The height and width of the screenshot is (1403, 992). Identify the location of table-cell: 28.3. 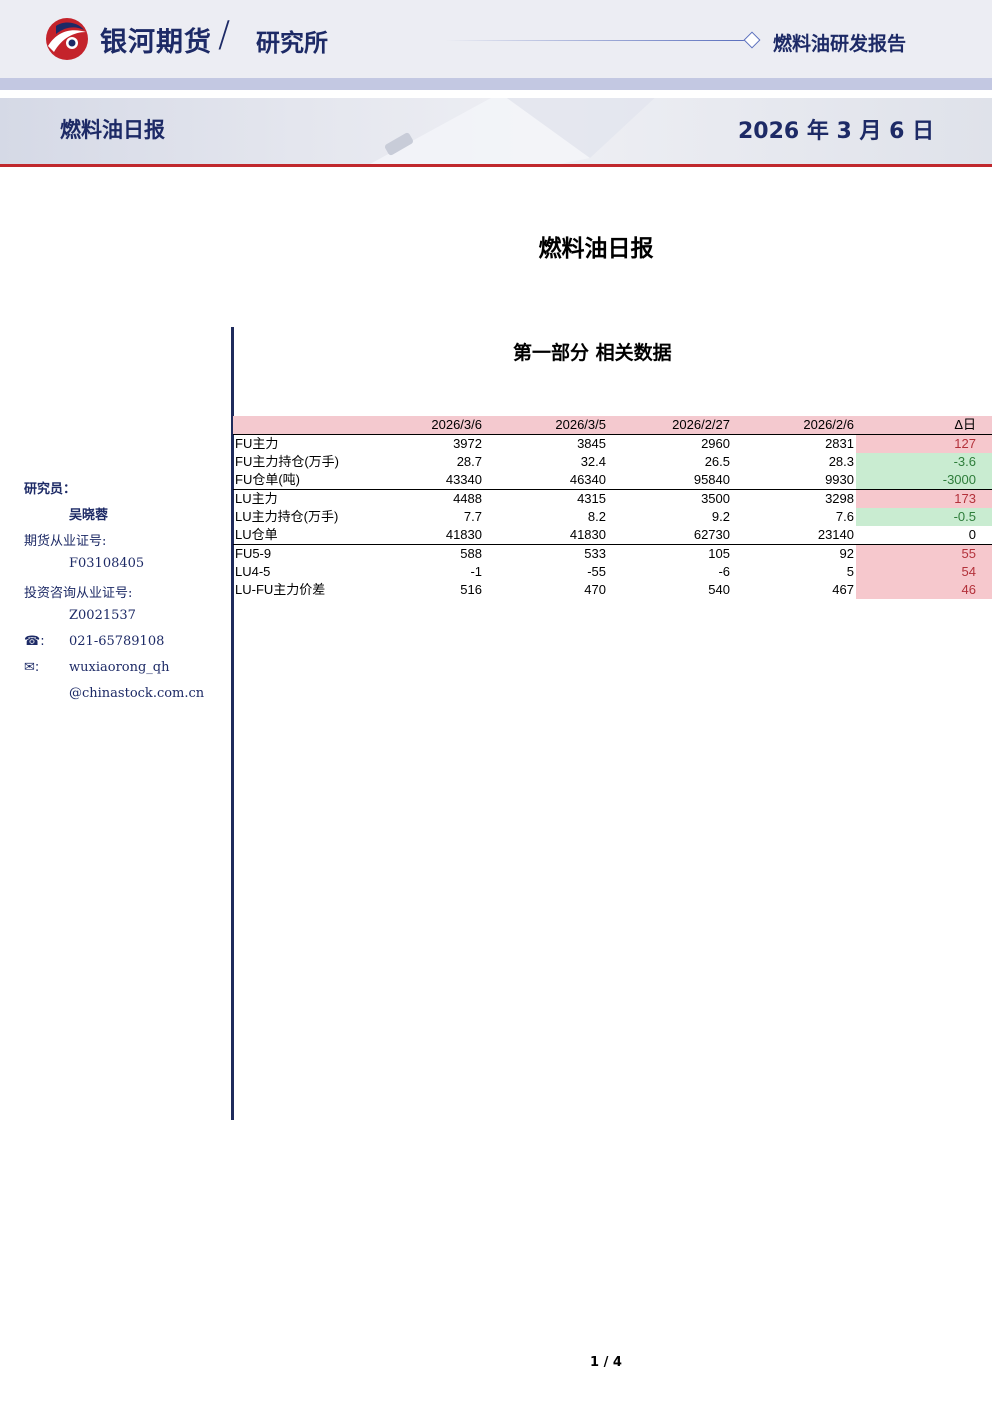
(841, 461).